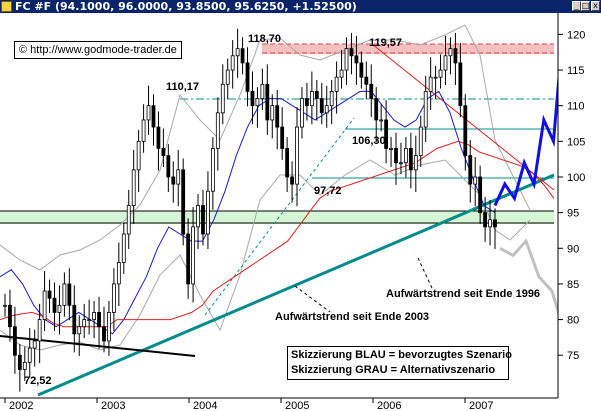 The height and width of the screenshot is (411, 601). Describe the element at coordinates (595, 6) in the screenshot. I see `close-button: x` at that location.